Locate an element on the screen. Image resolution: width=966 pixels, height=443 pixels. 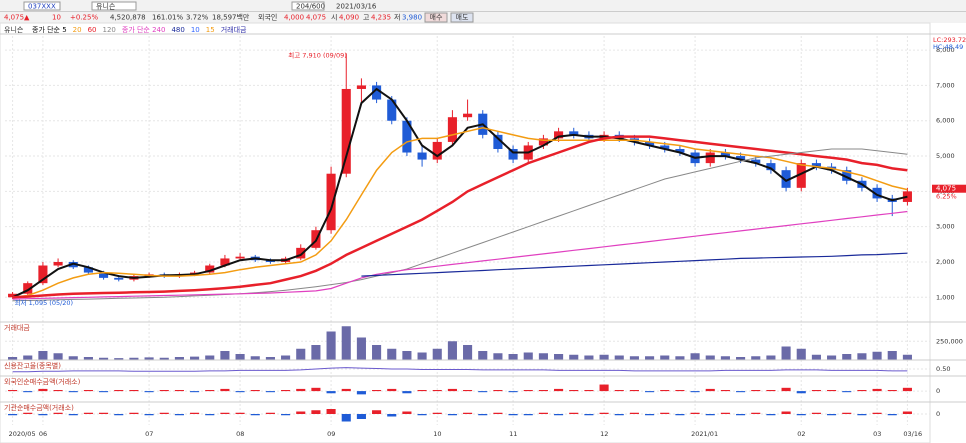
current-price-tag is located at coordinates (949, 188).